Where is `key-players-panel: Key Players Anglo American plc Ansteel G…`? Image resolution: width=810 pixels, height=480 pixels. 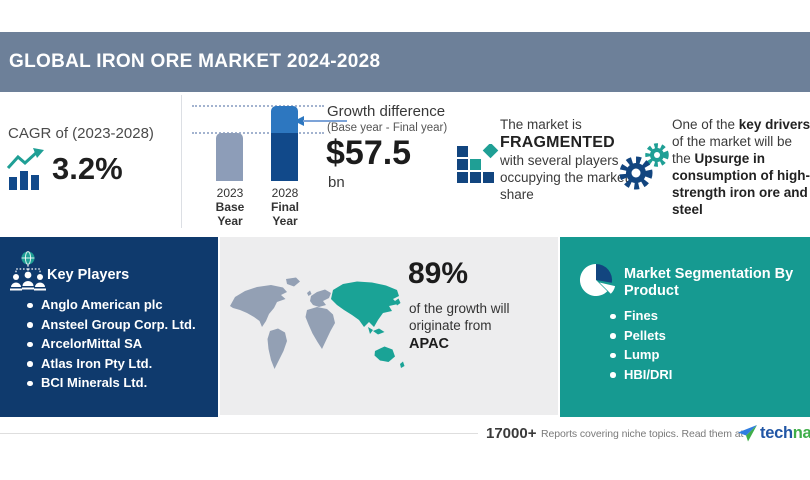
key-players-panel: Key Players Anglo American plc Ansteel G… is located at coordinates (109, 327).